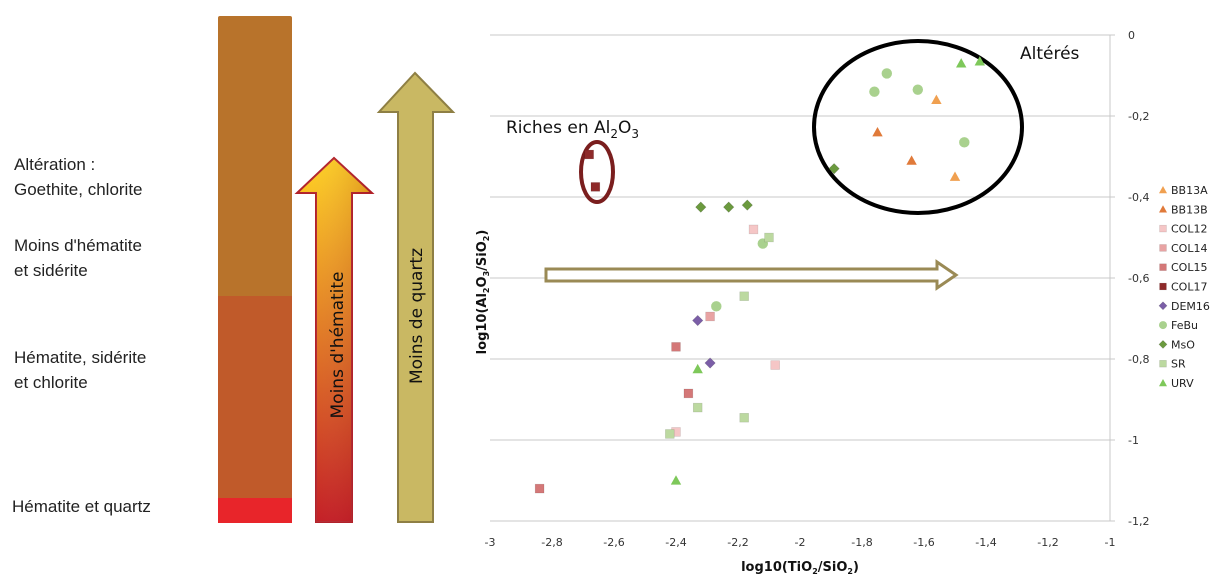 The height and width of the screenshot is (575, 1217). What do you see at coordinates (81, 506) in the screenshot?
I see `label-hematite-quartz: Hématite et quartz` at bounding box center [81, 506].